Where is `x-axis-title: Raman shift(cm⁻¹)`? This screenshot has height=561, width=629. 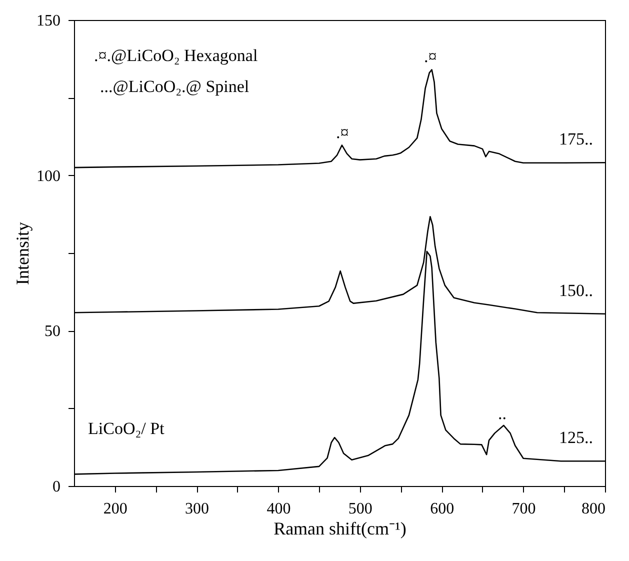
x-axis-title: Raman shift(cm⁻¹) is located at coordinates (340, 528).